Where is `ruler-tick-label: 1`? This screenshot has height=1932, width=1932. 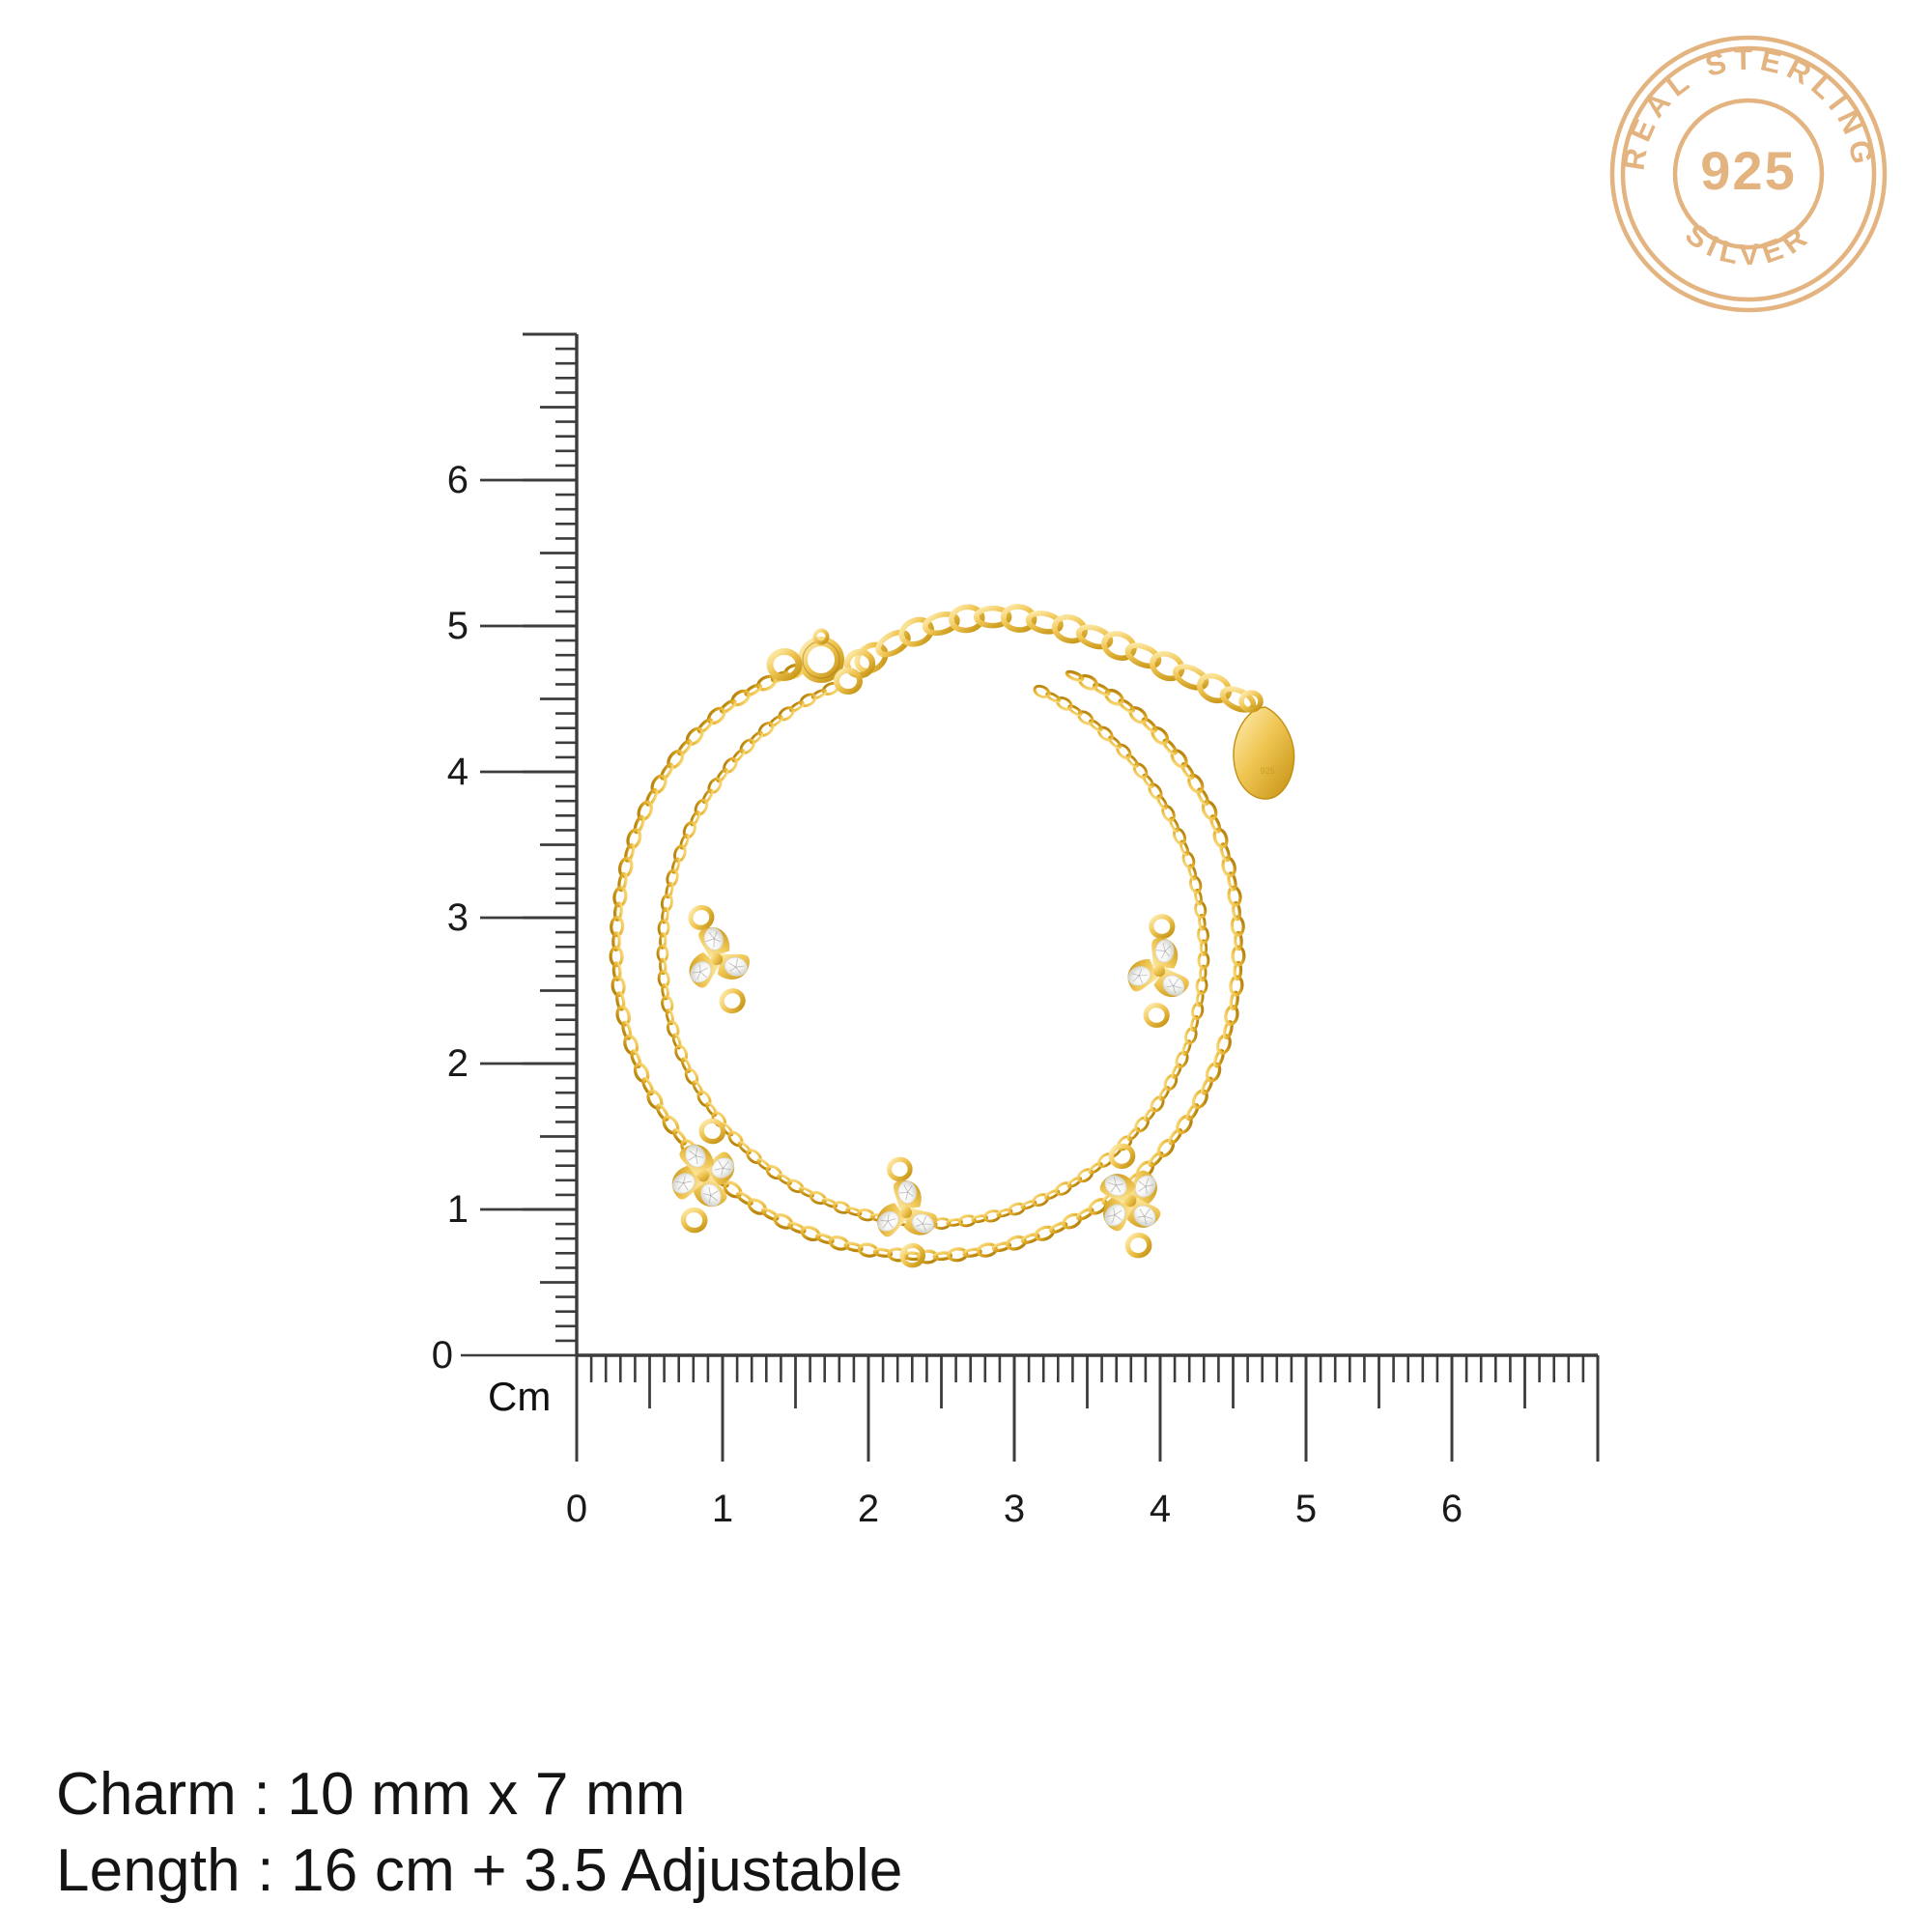
ruler-tick-label: 1 is located at coordinates (458, 1209).